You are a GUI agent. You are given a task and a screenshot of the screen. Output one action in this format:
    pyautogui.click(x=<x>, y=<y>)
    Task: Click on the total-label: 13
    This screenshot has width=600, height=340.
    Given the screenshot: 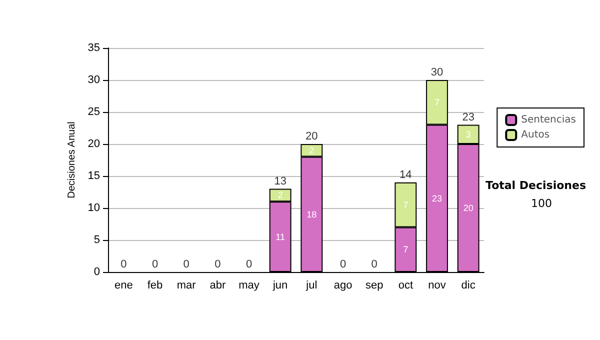 What is the action you would take?
    pyautogui.click(x=280, y=181)
    